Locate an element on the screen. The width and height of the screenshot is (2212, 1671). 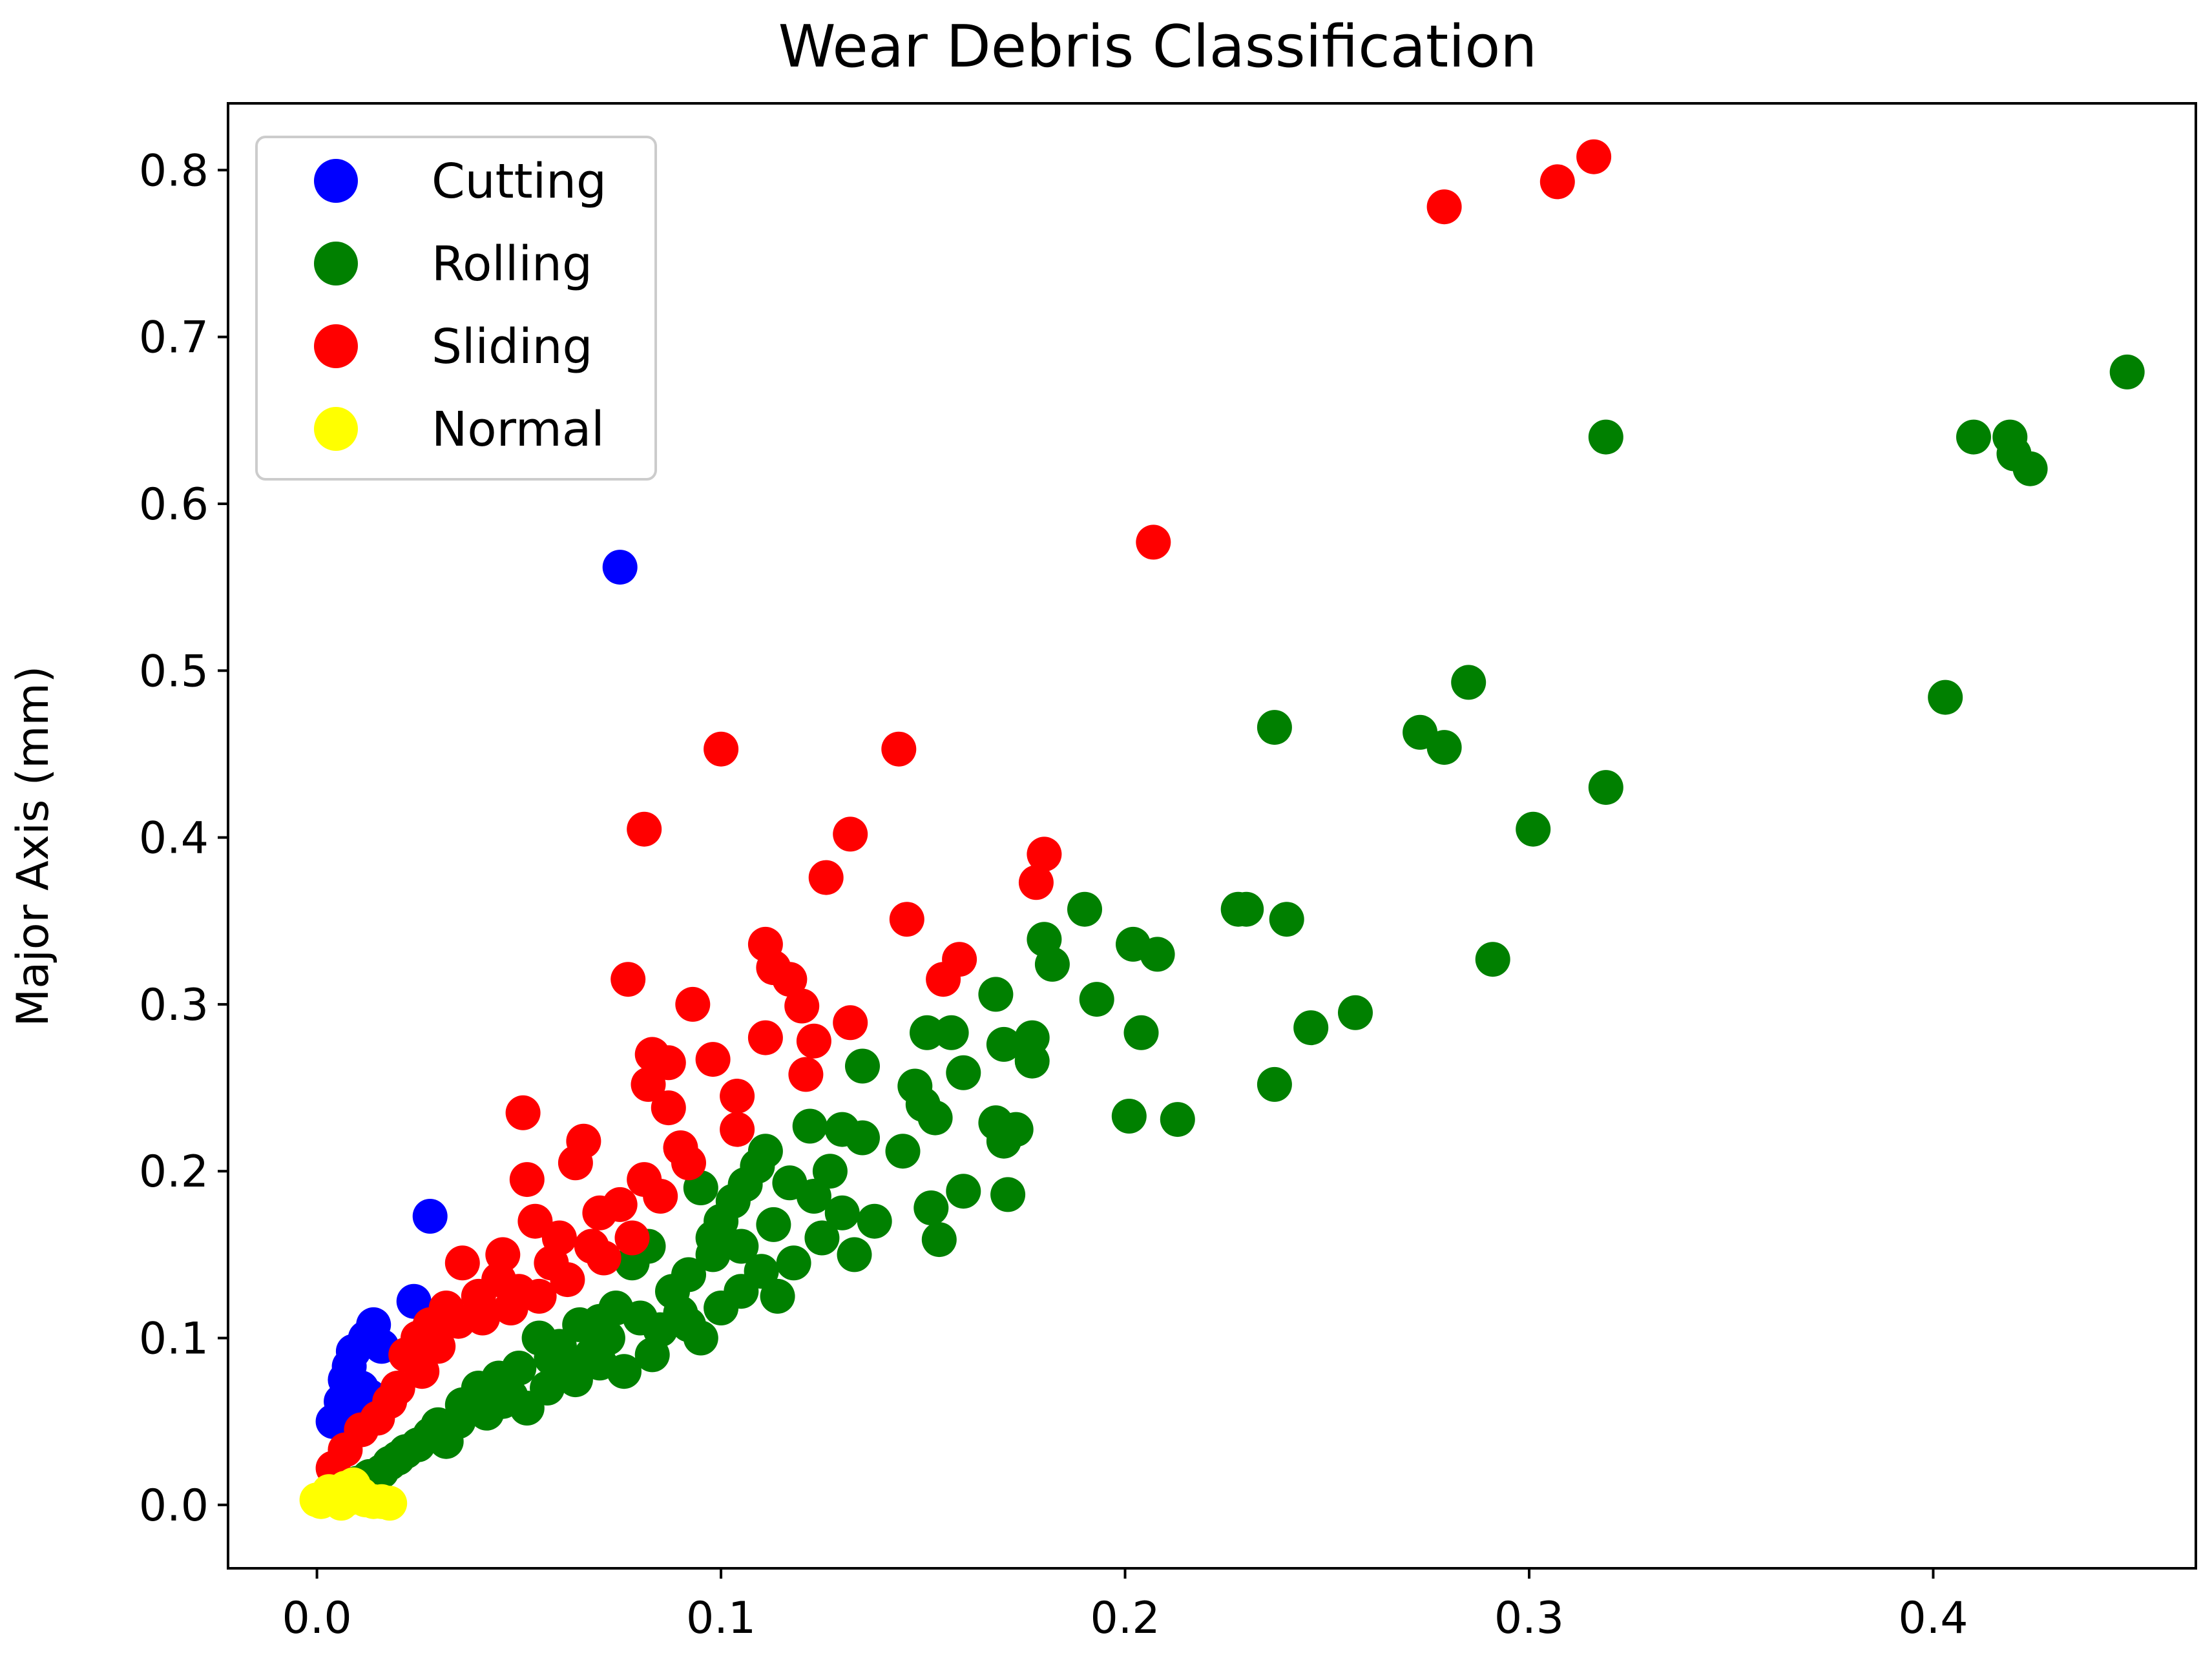
series-normal is located at coordinates (353, 1494).